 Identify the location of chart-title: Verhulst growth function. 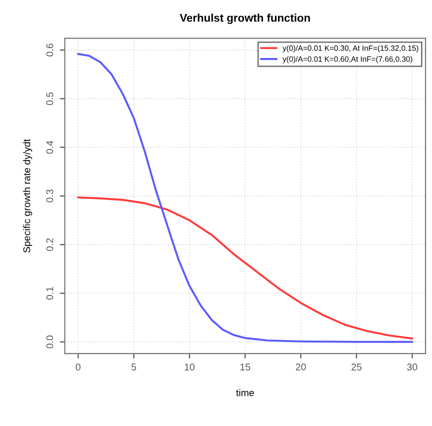
(245, 19).